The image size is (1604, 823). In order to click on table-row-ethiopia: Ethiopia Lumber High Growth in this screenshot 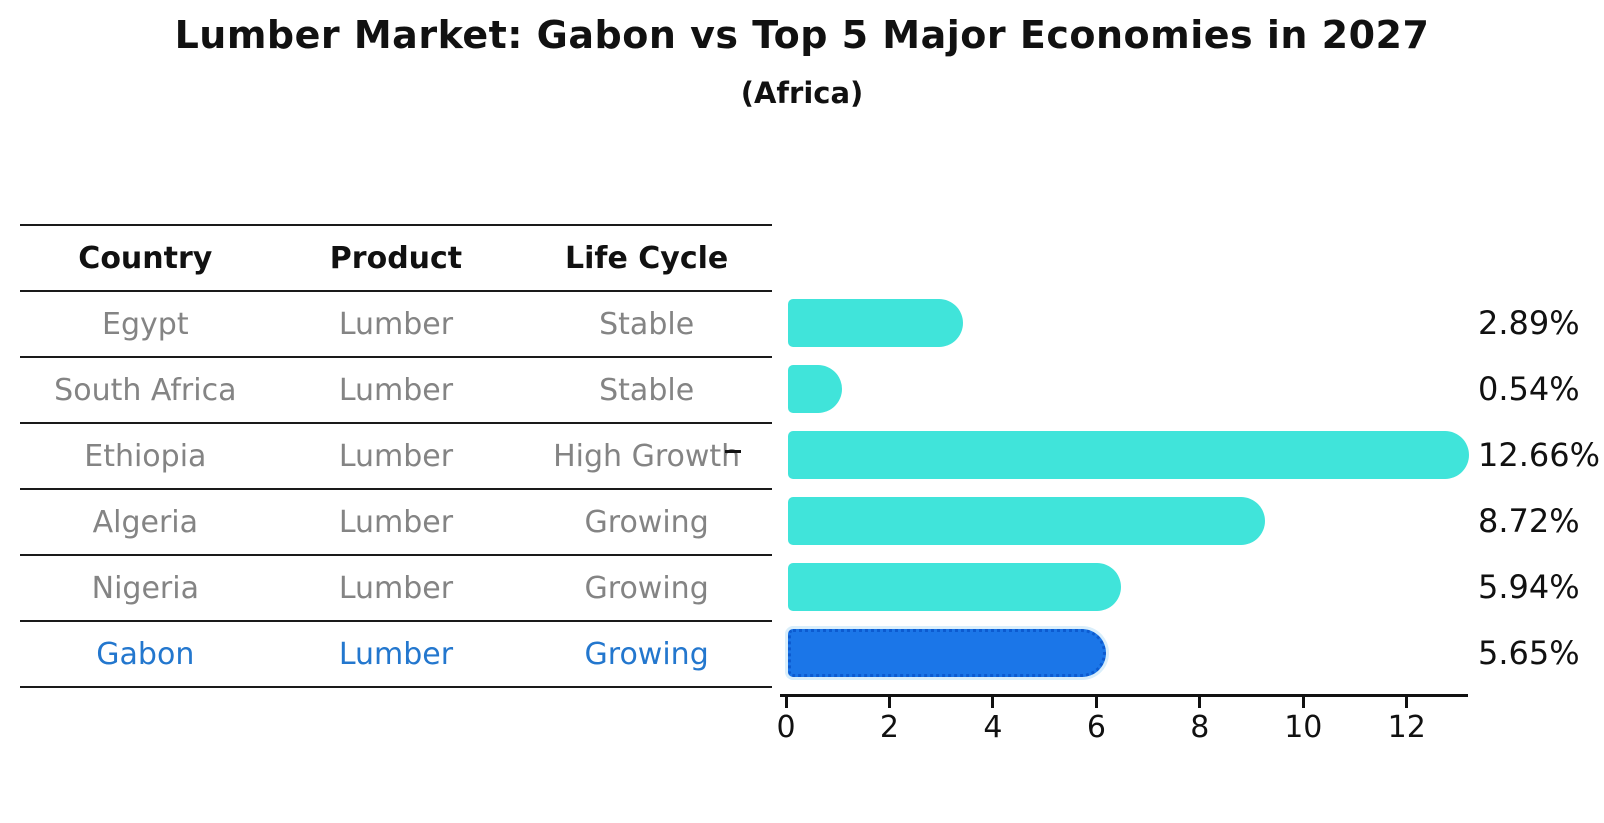, I will do `click(396, 455)`.